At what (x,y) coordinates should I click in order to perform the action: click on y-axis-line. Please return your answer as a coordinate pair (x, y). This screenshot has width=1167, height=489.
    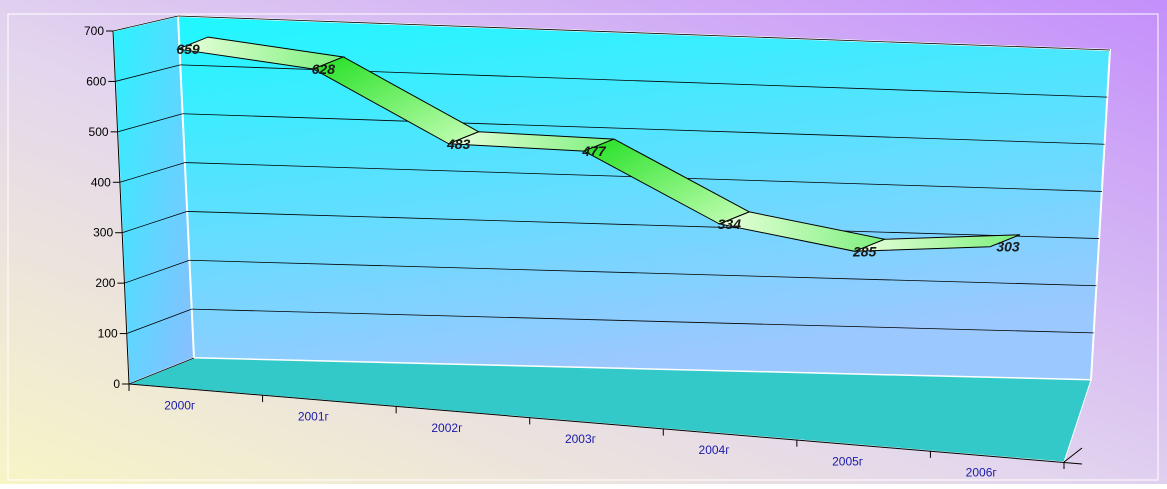
    Looking at the image, I should click on (121, 207).